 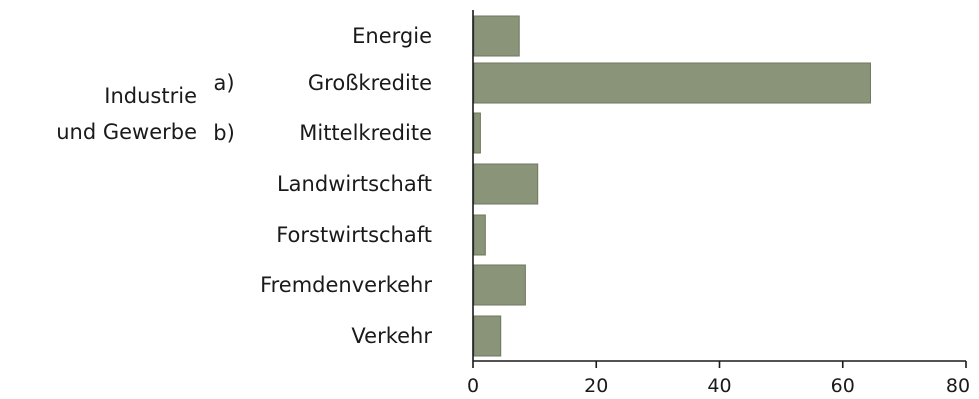 What do you see at coordinates (223, 83) in the screenshot?
I see `category-prefix-grosskredite: a)` at bounding box center [223, 83].